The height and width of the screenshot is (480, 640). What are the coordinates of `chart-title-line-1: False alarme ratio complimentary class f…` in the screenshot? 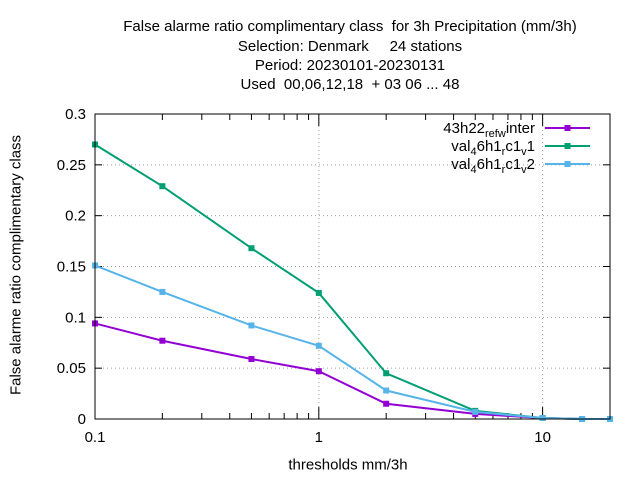 It's located at (350, 26).